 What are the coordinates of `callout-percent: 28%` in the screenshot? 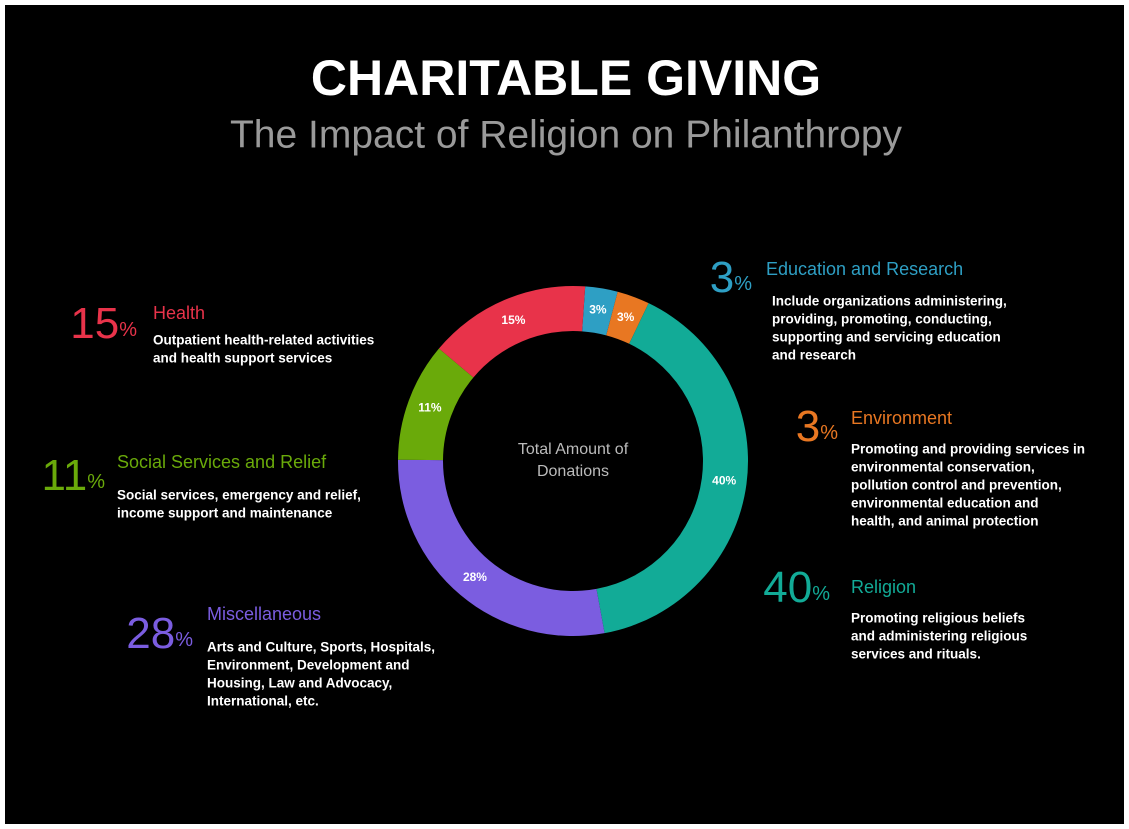 It's located at (159, 633).